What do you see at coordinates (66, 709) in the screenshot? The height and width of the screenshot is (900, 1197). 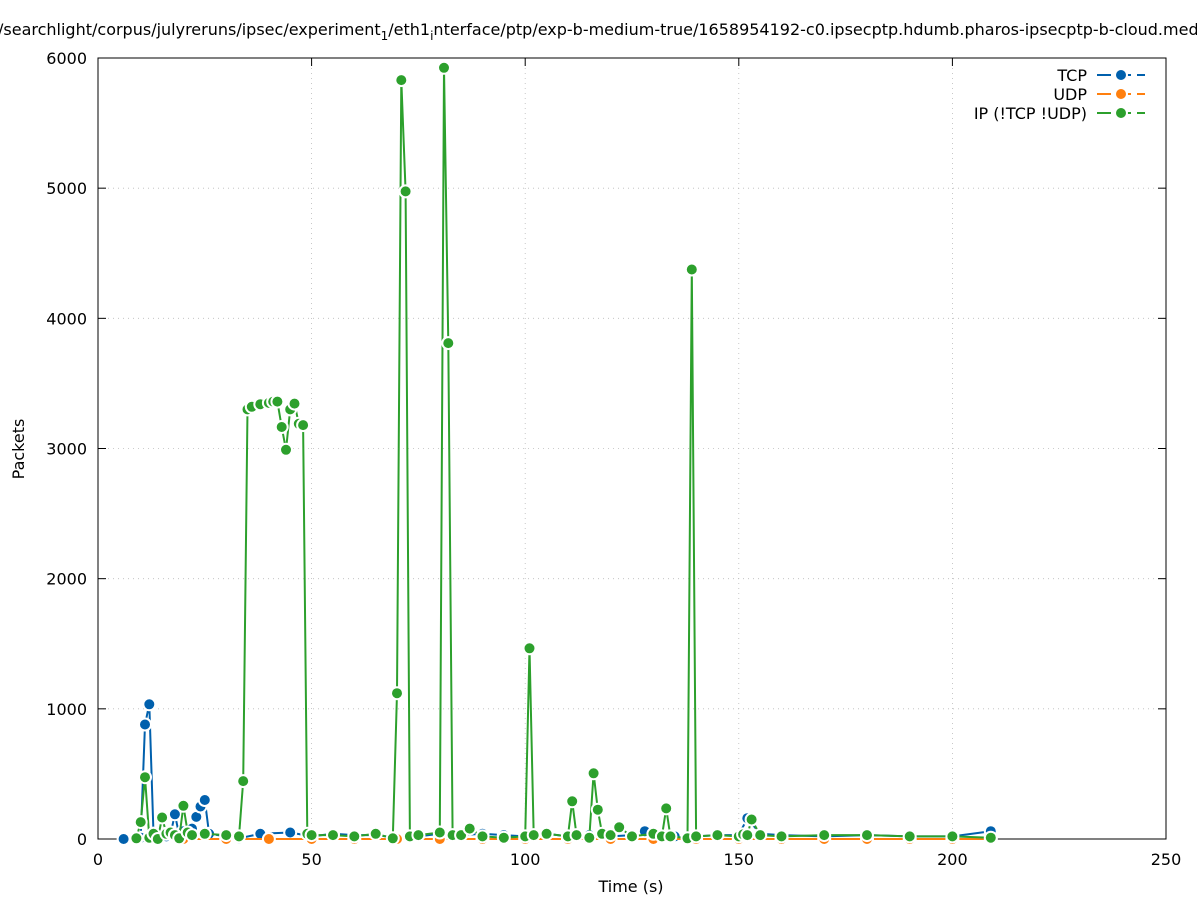 I see `y-tick-label: 1000` at bounding box center [66, 709].